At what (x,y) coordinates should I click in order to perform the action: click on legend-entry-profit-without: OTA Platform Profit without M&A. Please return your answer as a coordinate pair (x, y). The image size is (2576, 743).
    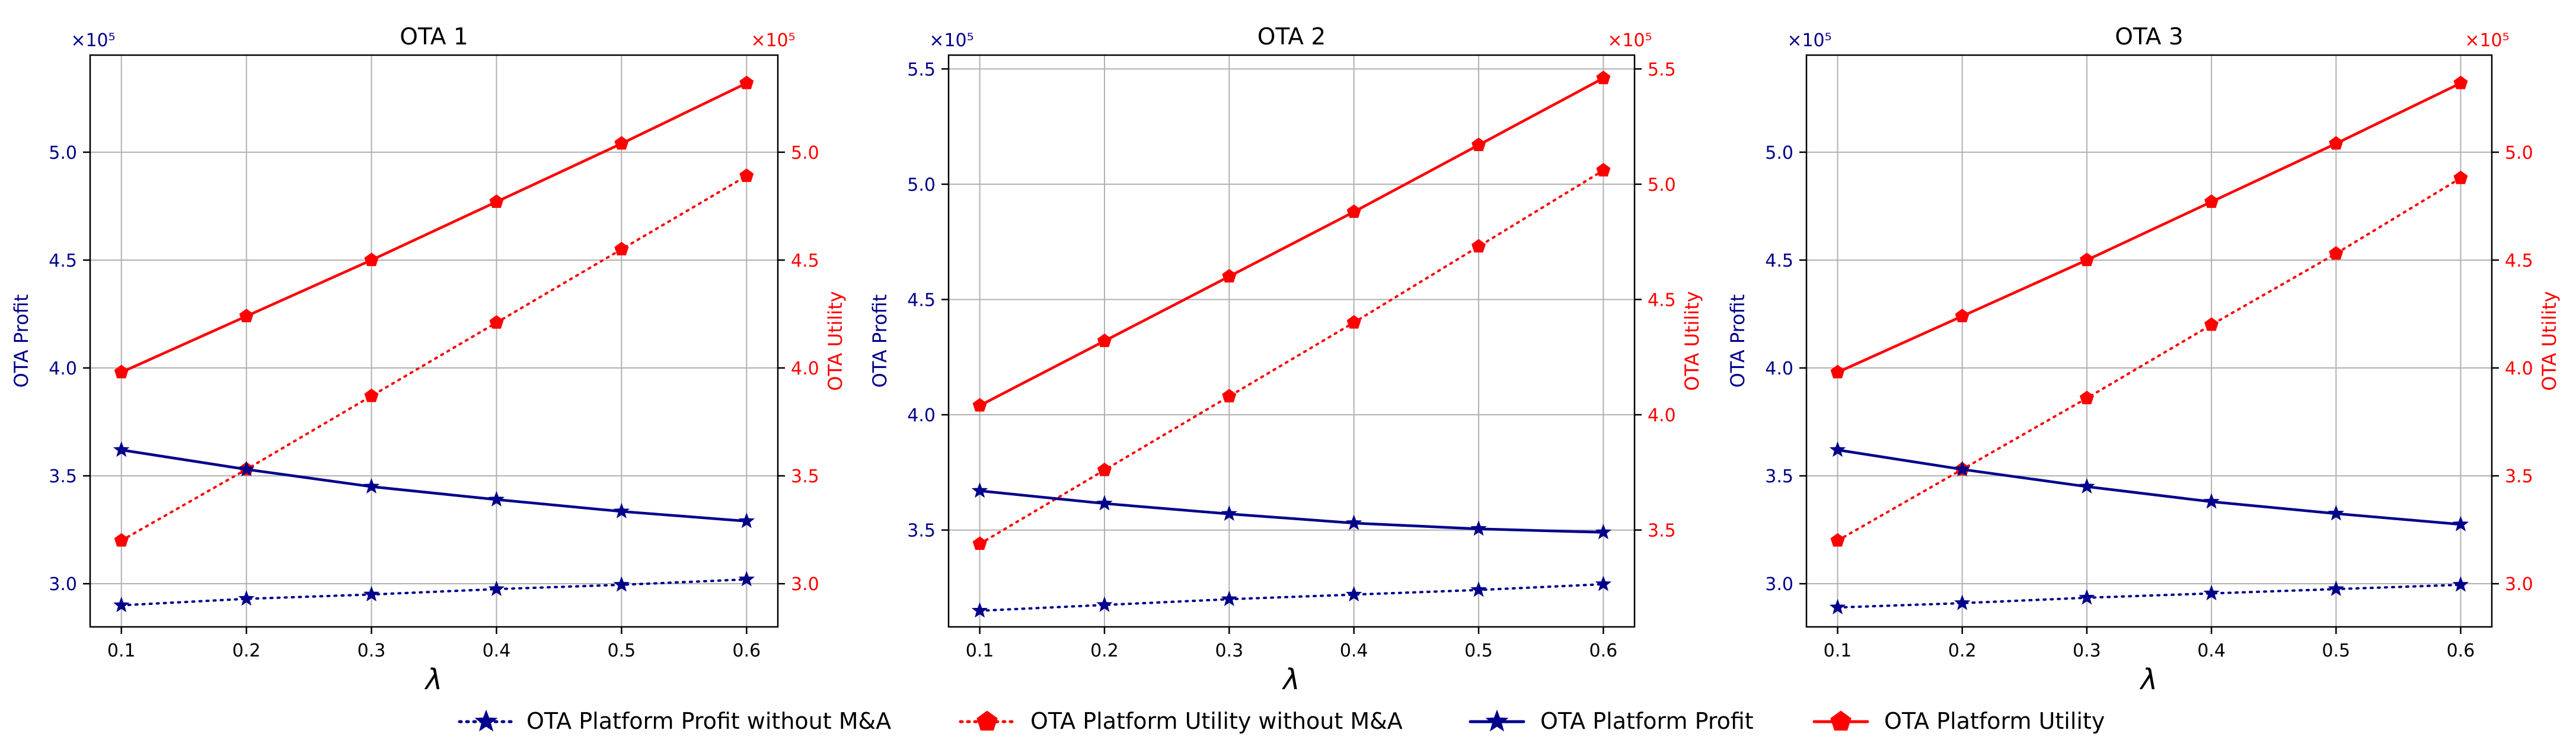
    Looking at the image, I should click on (674, 721).